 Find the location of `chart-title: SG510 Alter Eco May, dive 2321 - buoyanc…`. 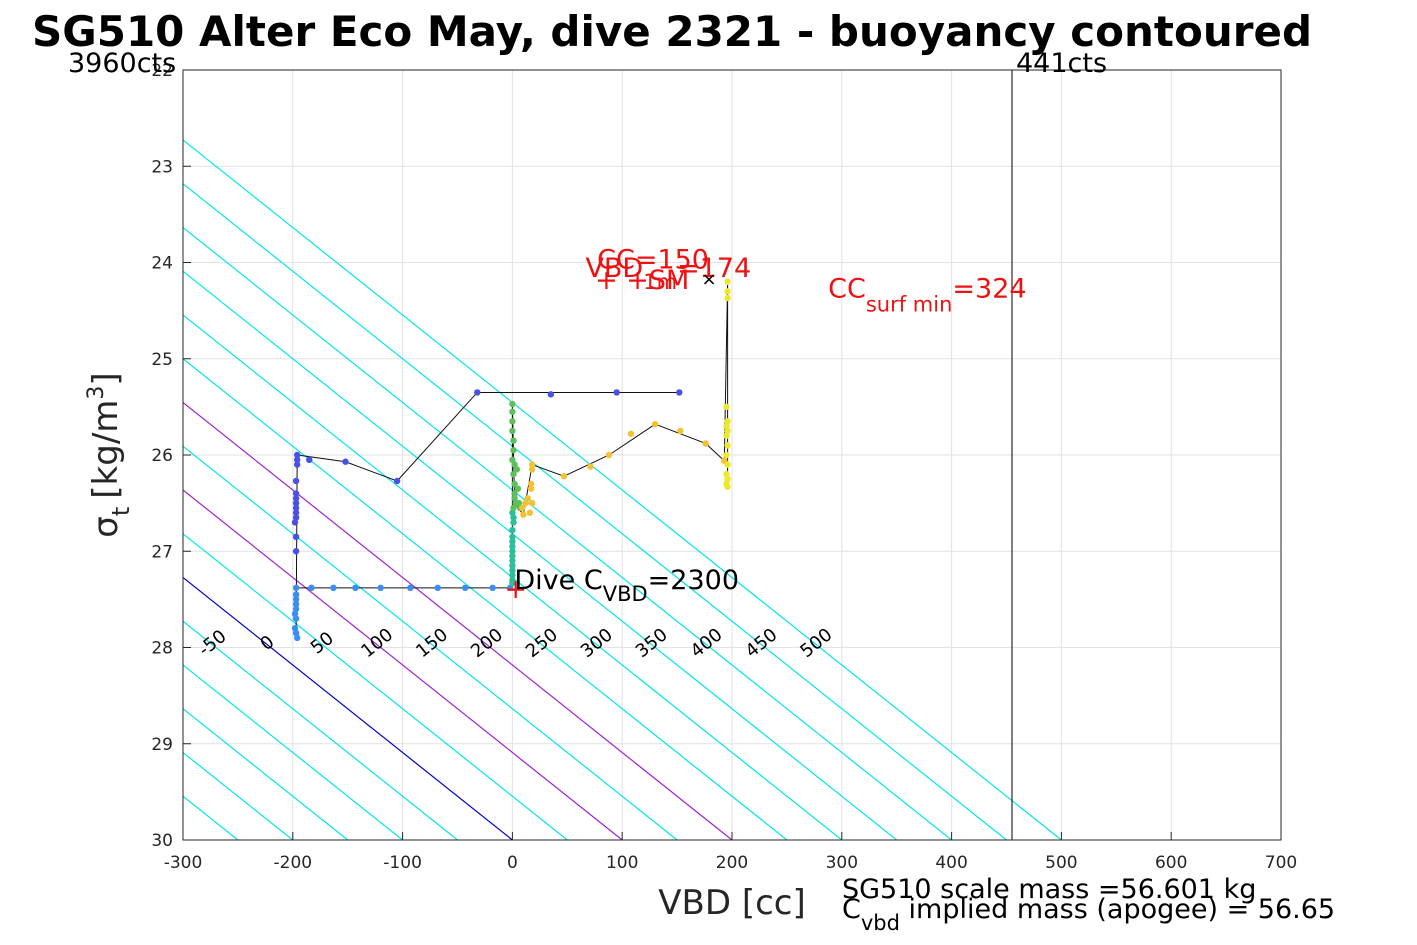

chart-title: SG510 Alter Eco May, dive 2321 - buoyanc… is located at coordinates (672, 31).